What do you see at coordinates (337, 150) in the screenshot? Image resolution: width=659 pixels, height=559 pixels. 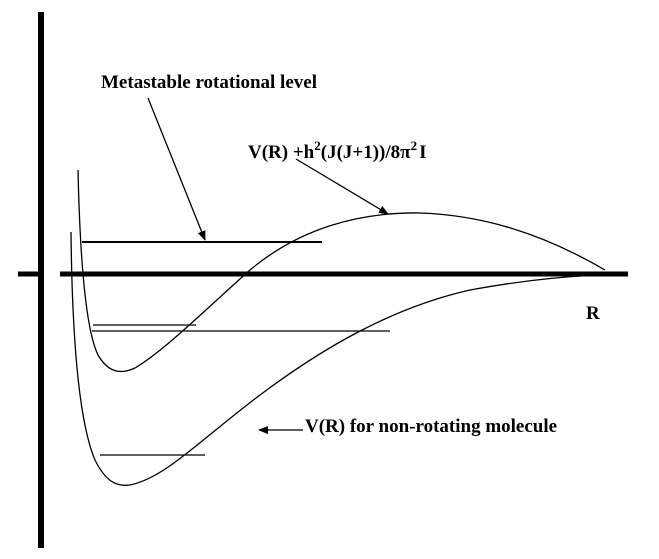 I see `effective-potential-label: V(R) +h2(J(J+1))/8π2 I` at bounding box center [337, 150].